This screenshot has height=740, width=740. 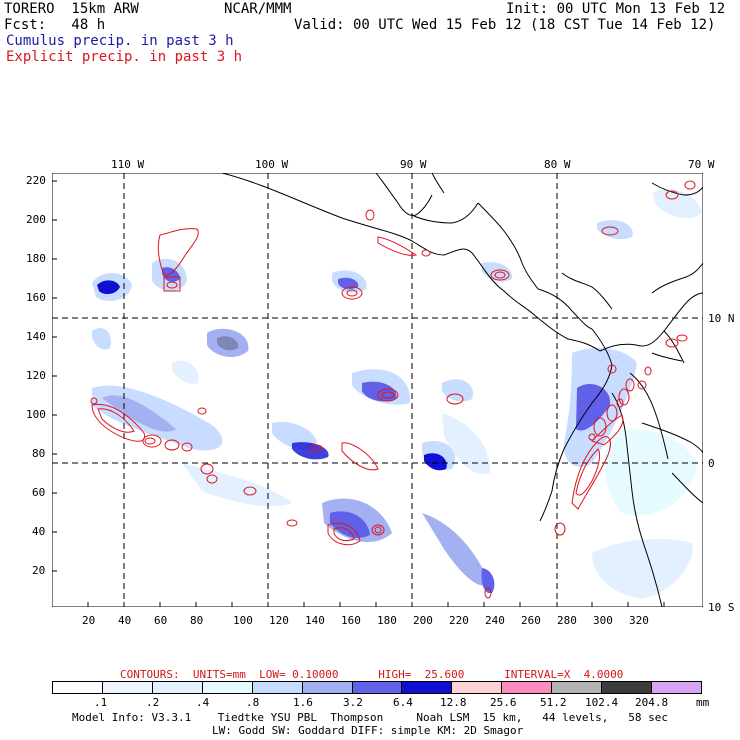 I want to click on lat-label-10n: 10 N, so click(x=721, y=318).